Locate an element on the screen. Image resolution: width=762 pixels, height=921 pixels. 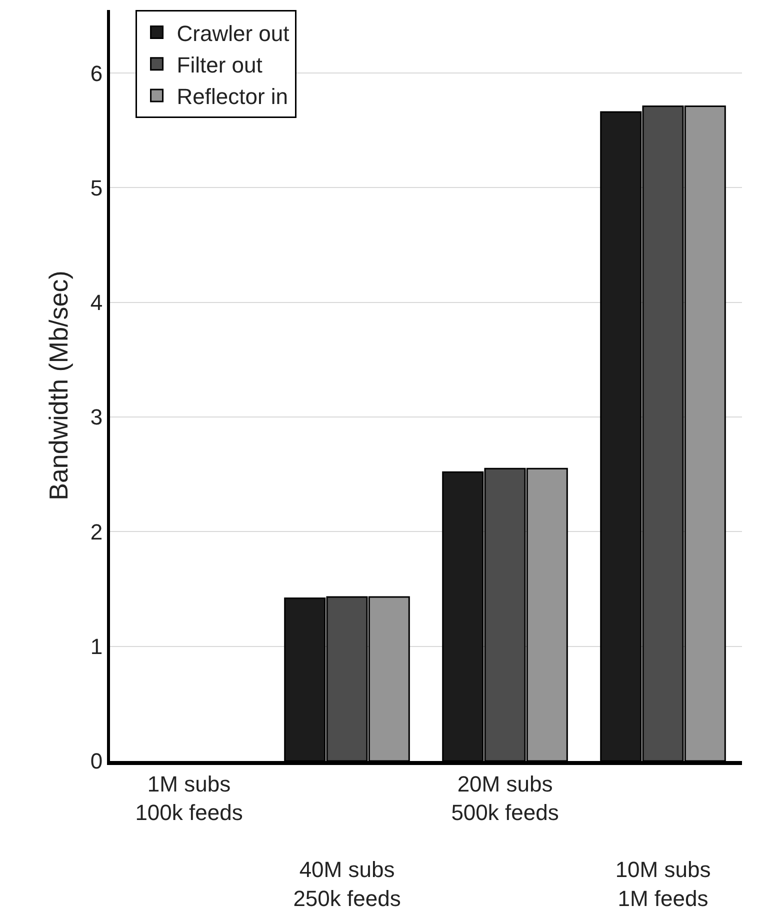
x-tick-label: 20M subs 500k feeds is located at coordinates (505, 798).